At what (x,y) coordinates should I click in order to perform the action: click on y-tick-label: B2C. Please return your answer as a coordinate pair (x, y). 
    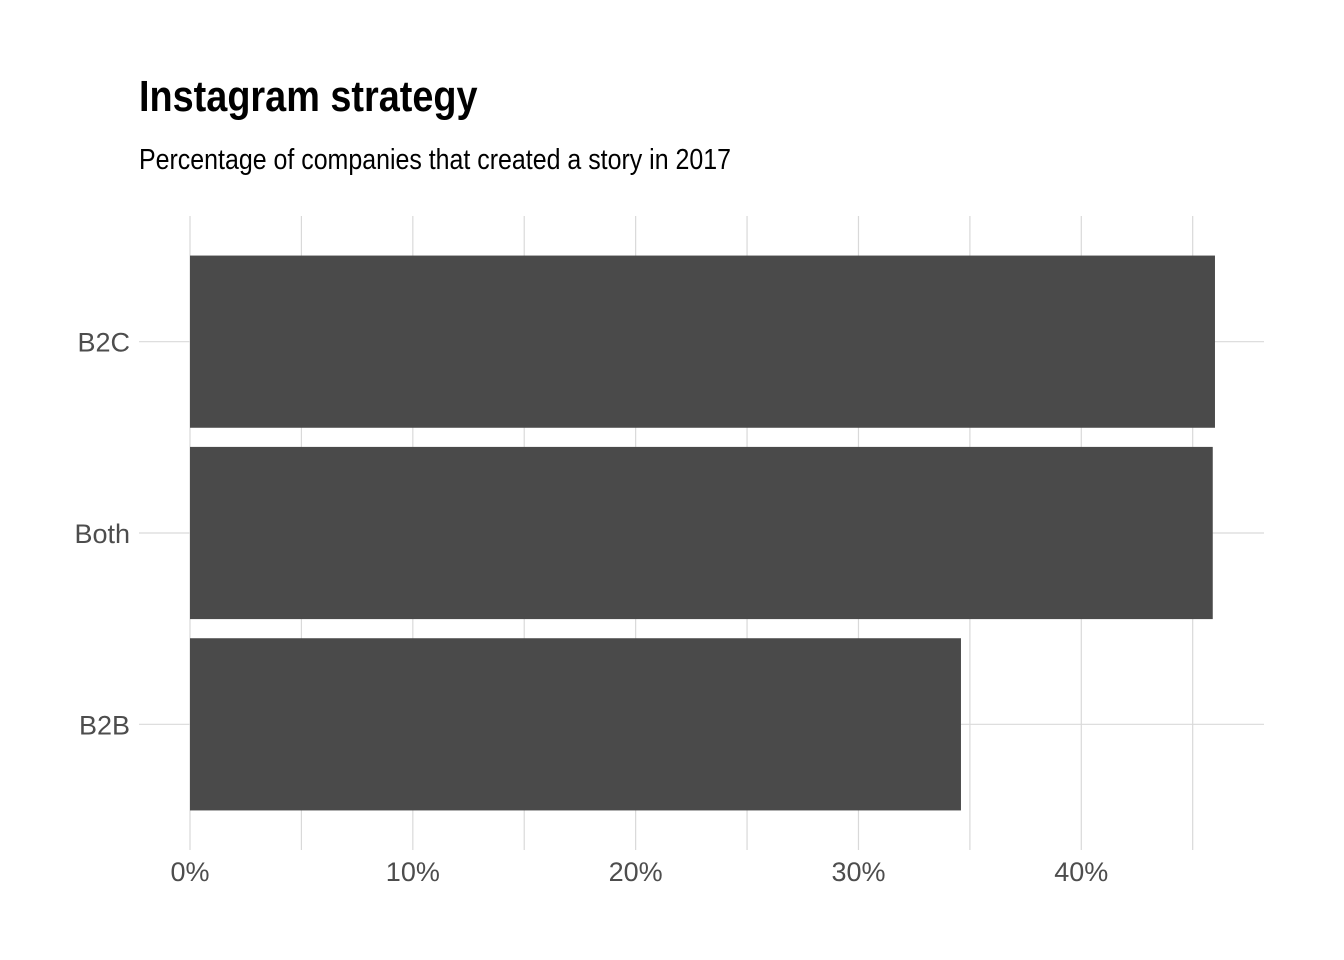
    Looking at the image, I should click on (103, 343).